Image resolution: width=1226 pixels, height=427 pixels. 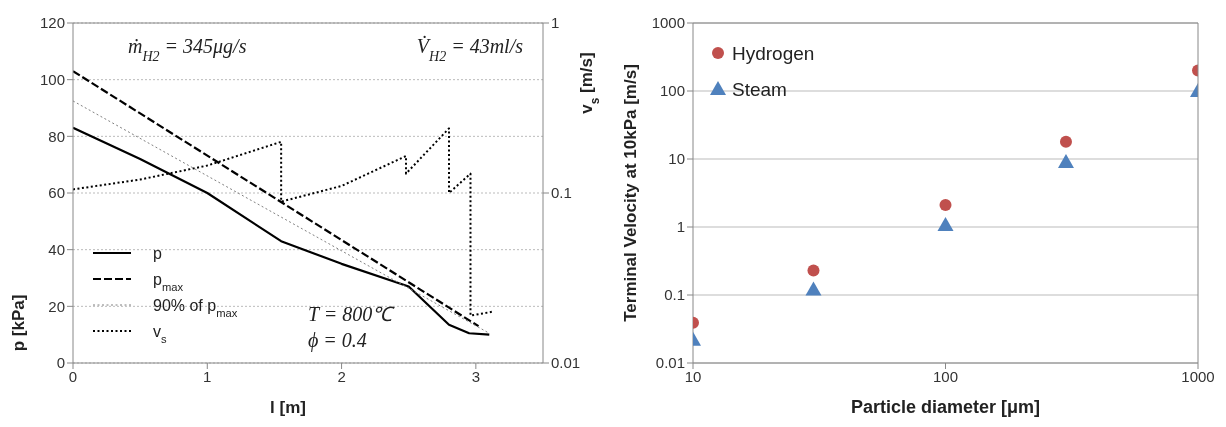 What do you see at coordinates (630, 193) in the screenshot?
I see `y-axis-title: Terminal Velocity at 10kPa [m/s]` at bounding box center [630, 193].